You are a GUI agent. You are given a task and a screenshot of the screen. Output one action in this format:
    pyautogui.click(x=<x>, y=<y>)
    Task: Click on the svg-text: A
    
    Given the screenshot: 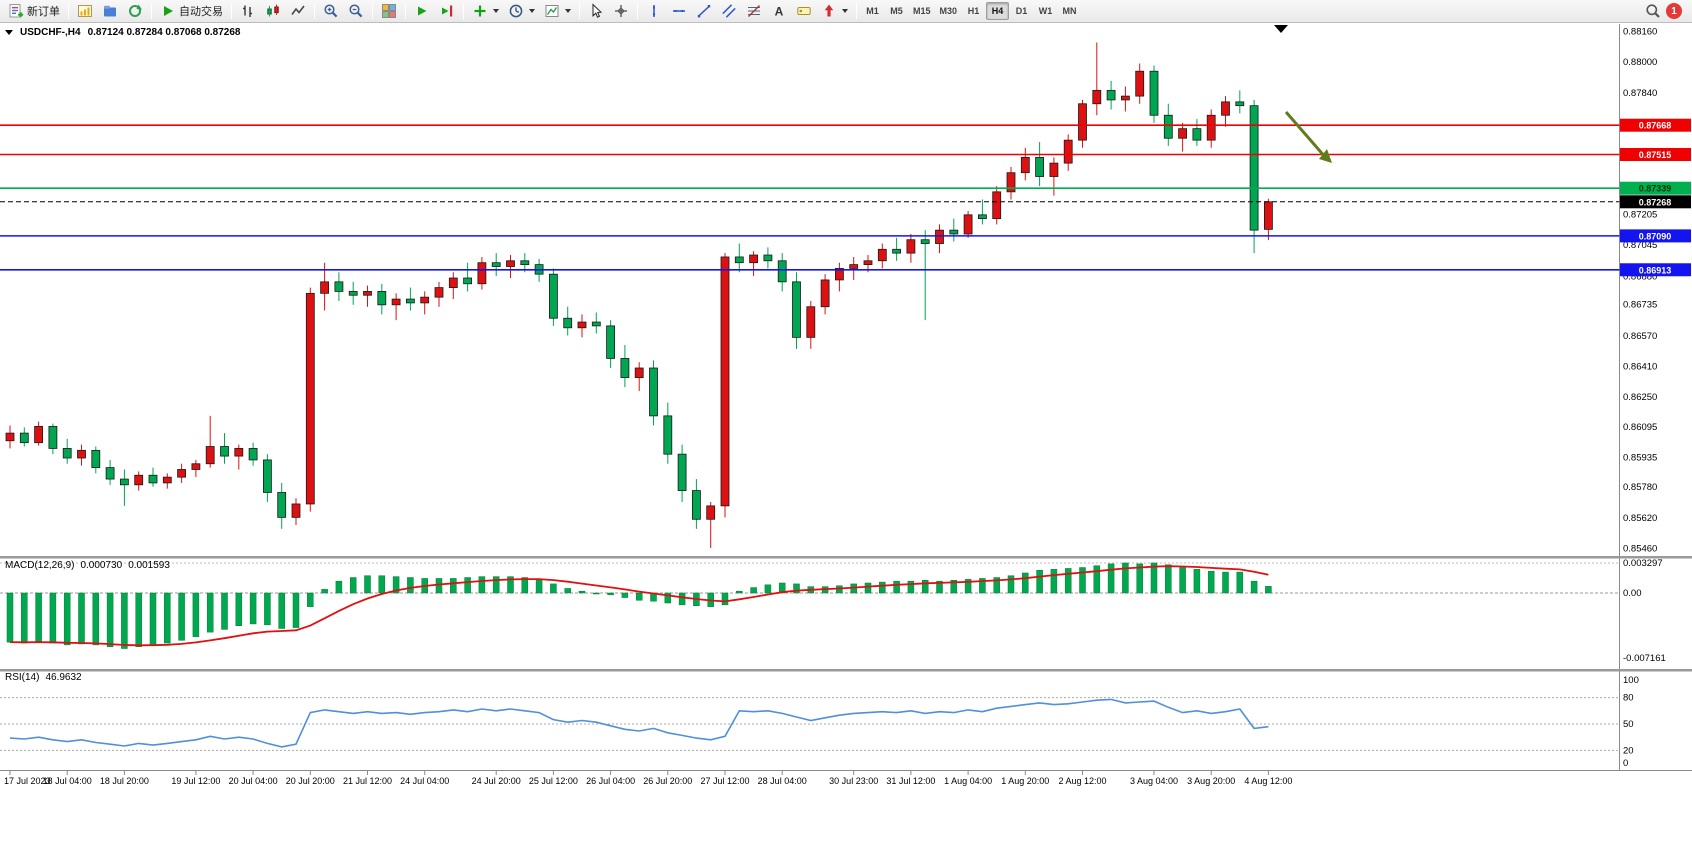 What is the action you would take?
    pyautogui.click(x=779, y=12)
    